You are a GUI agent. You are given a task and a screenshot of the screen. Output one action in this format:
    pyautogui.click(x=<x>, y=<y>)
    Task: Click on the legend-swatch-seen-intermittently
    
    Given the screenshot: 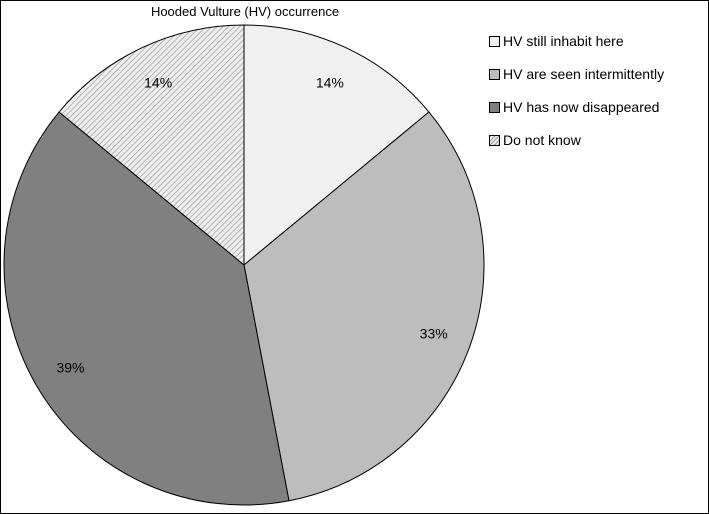 What is the action you would take?
    pyautogui.click(x=494, y=74)
    